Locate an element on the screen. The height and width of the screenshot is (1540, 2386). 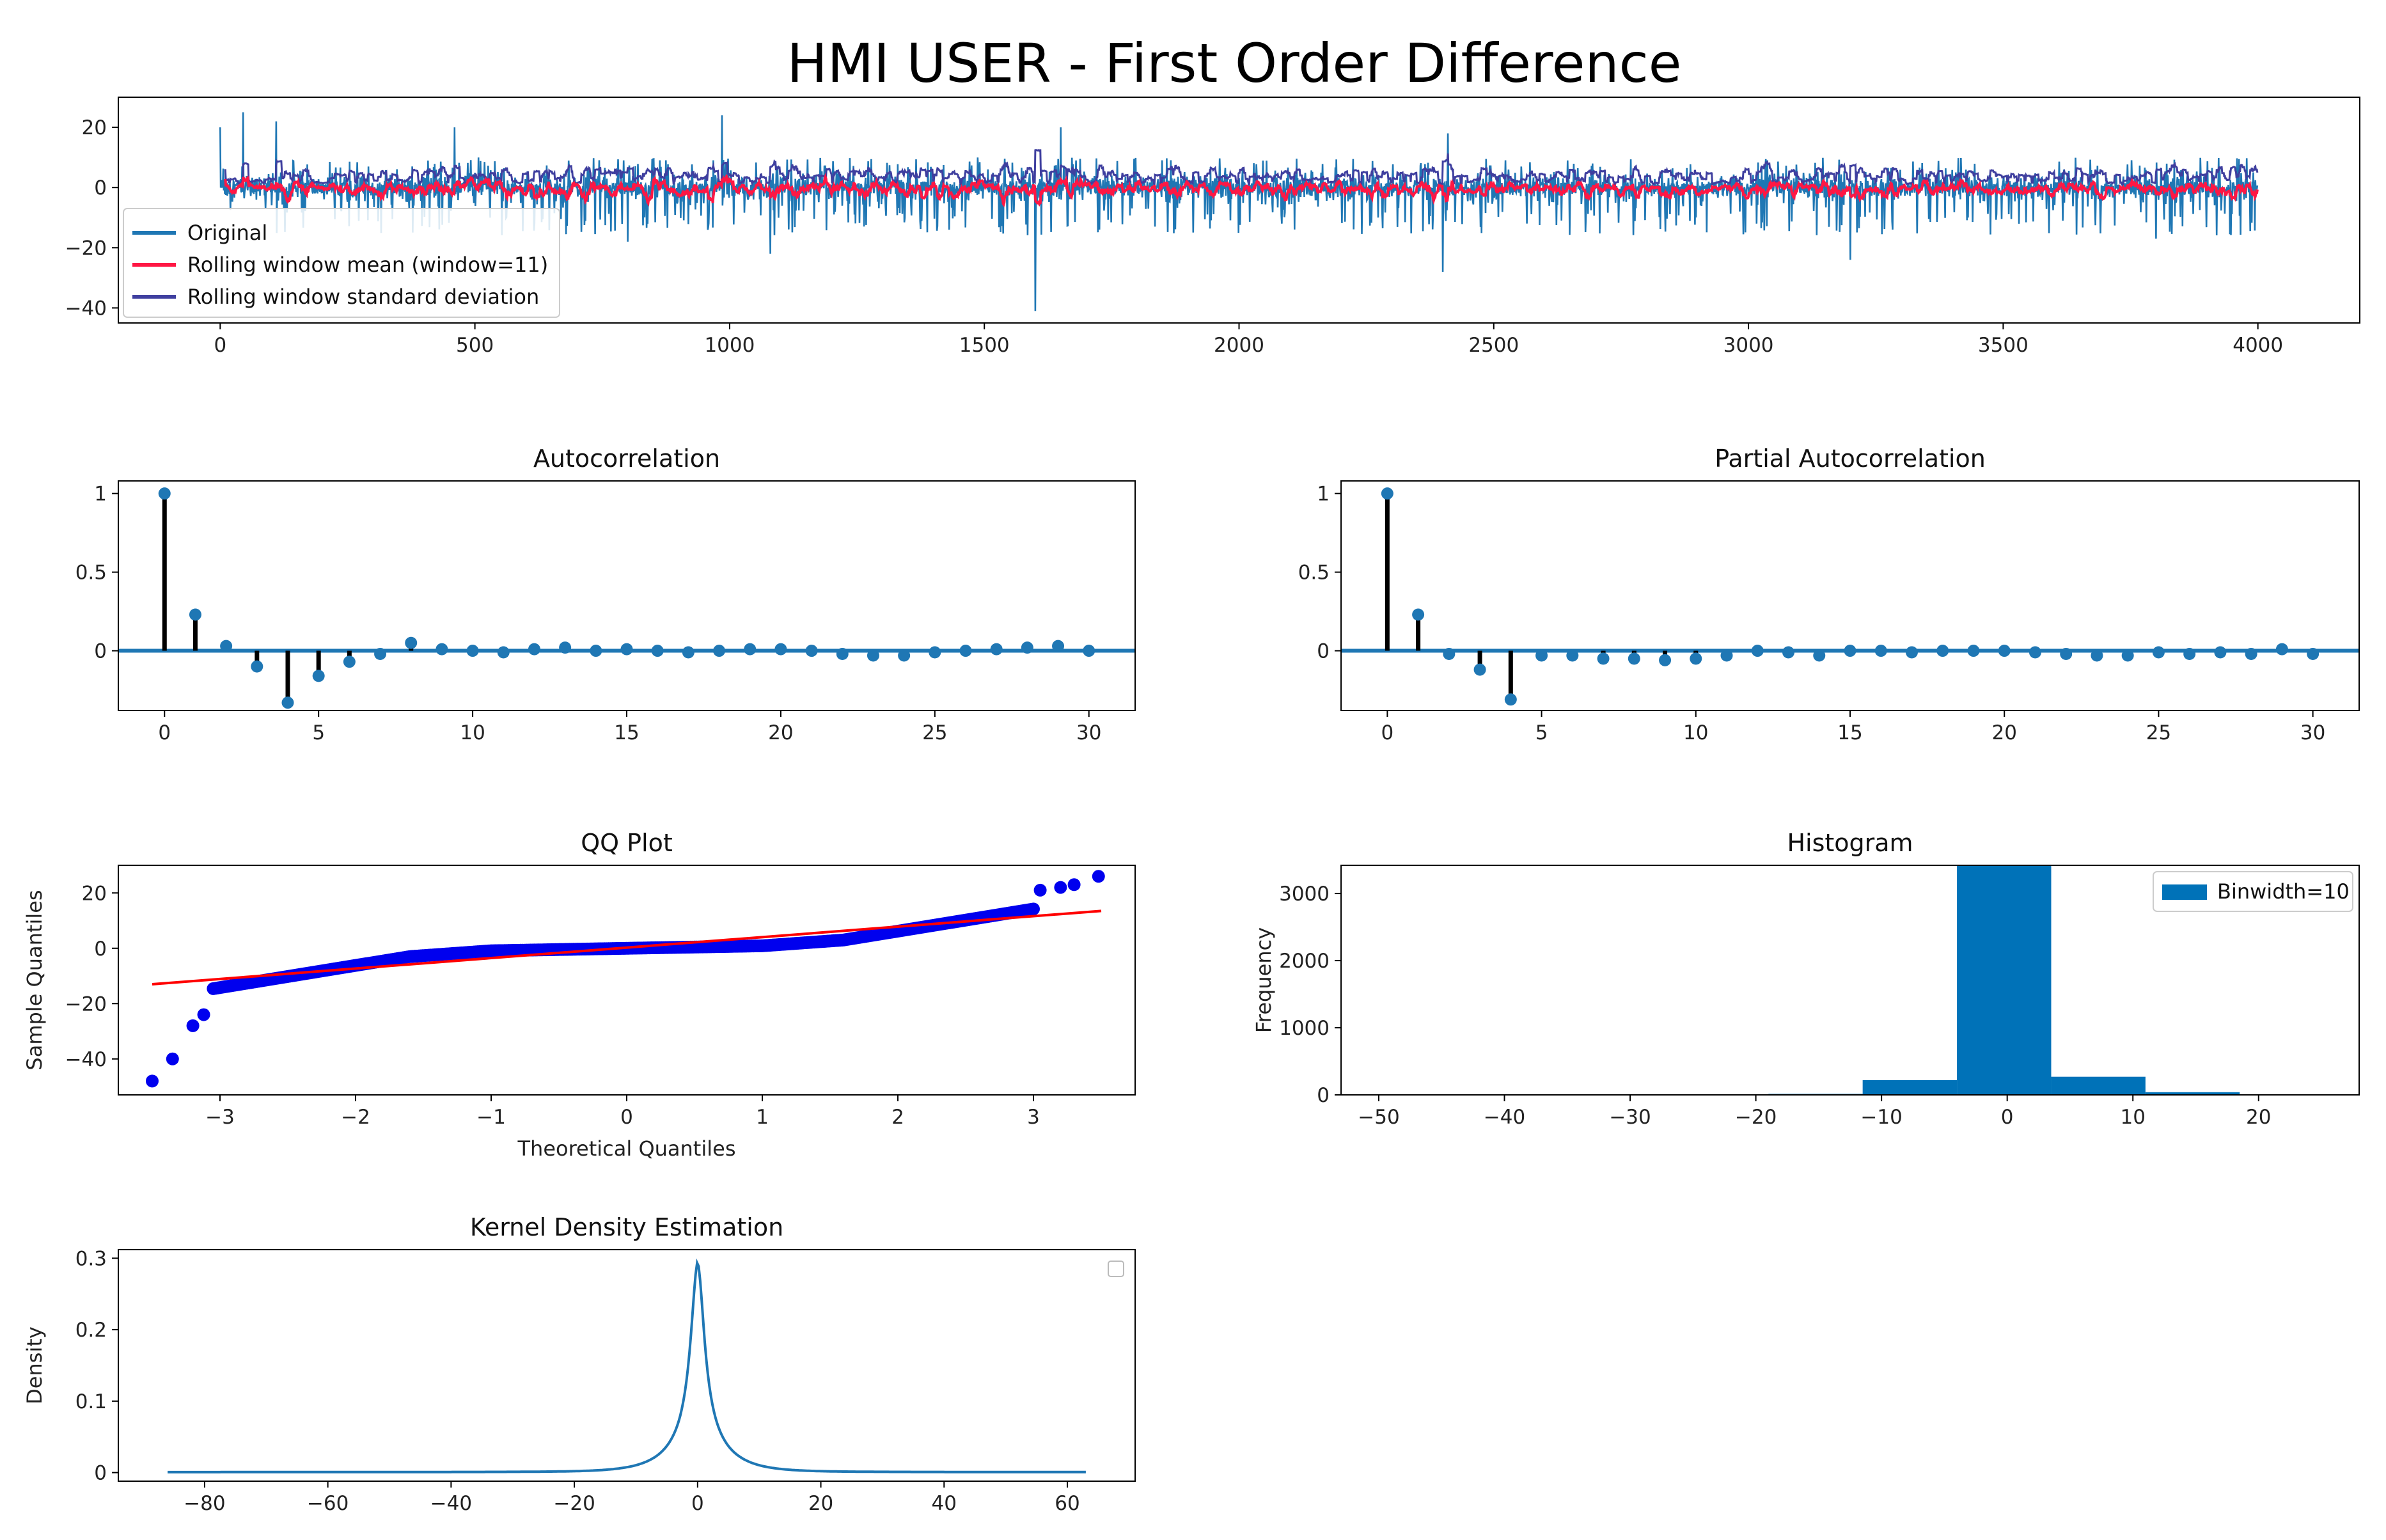
legend-swatch is located at coordinates (2184, 892).